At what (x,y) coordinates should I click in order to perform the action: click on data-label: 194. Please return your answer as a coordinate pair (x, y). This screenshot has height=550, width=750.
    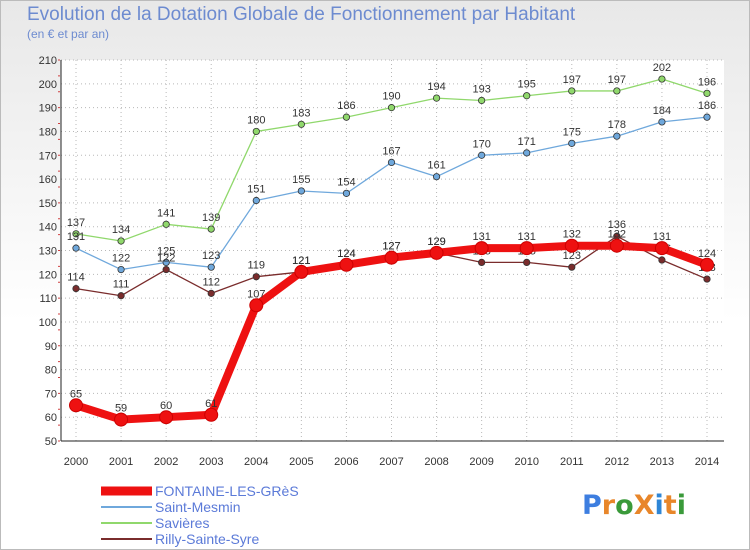
    Looking at the image, I should click on (436, 87).